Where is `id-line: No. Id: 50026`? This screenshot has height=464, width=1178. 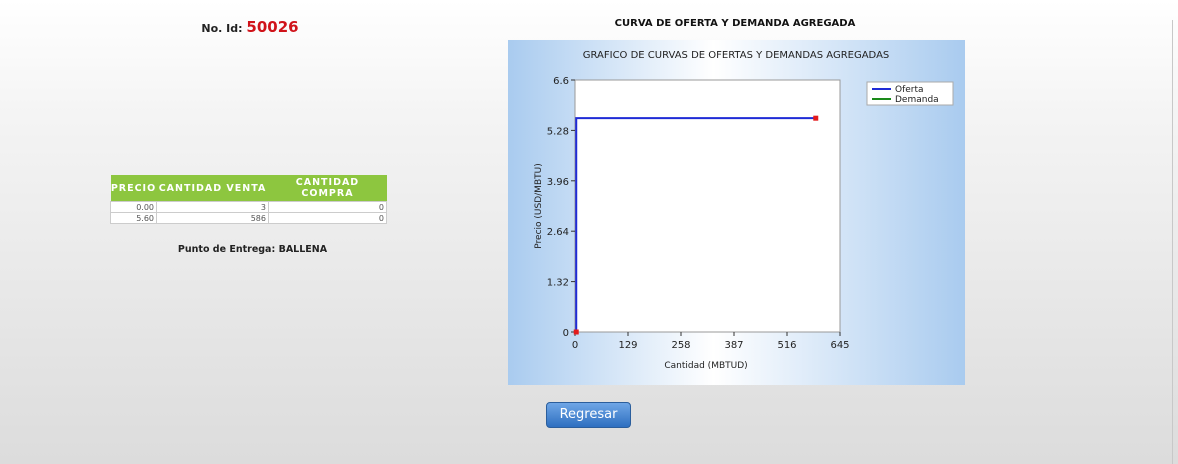 id-line: No. Id: 50026 is located at coordinates (250, 27).